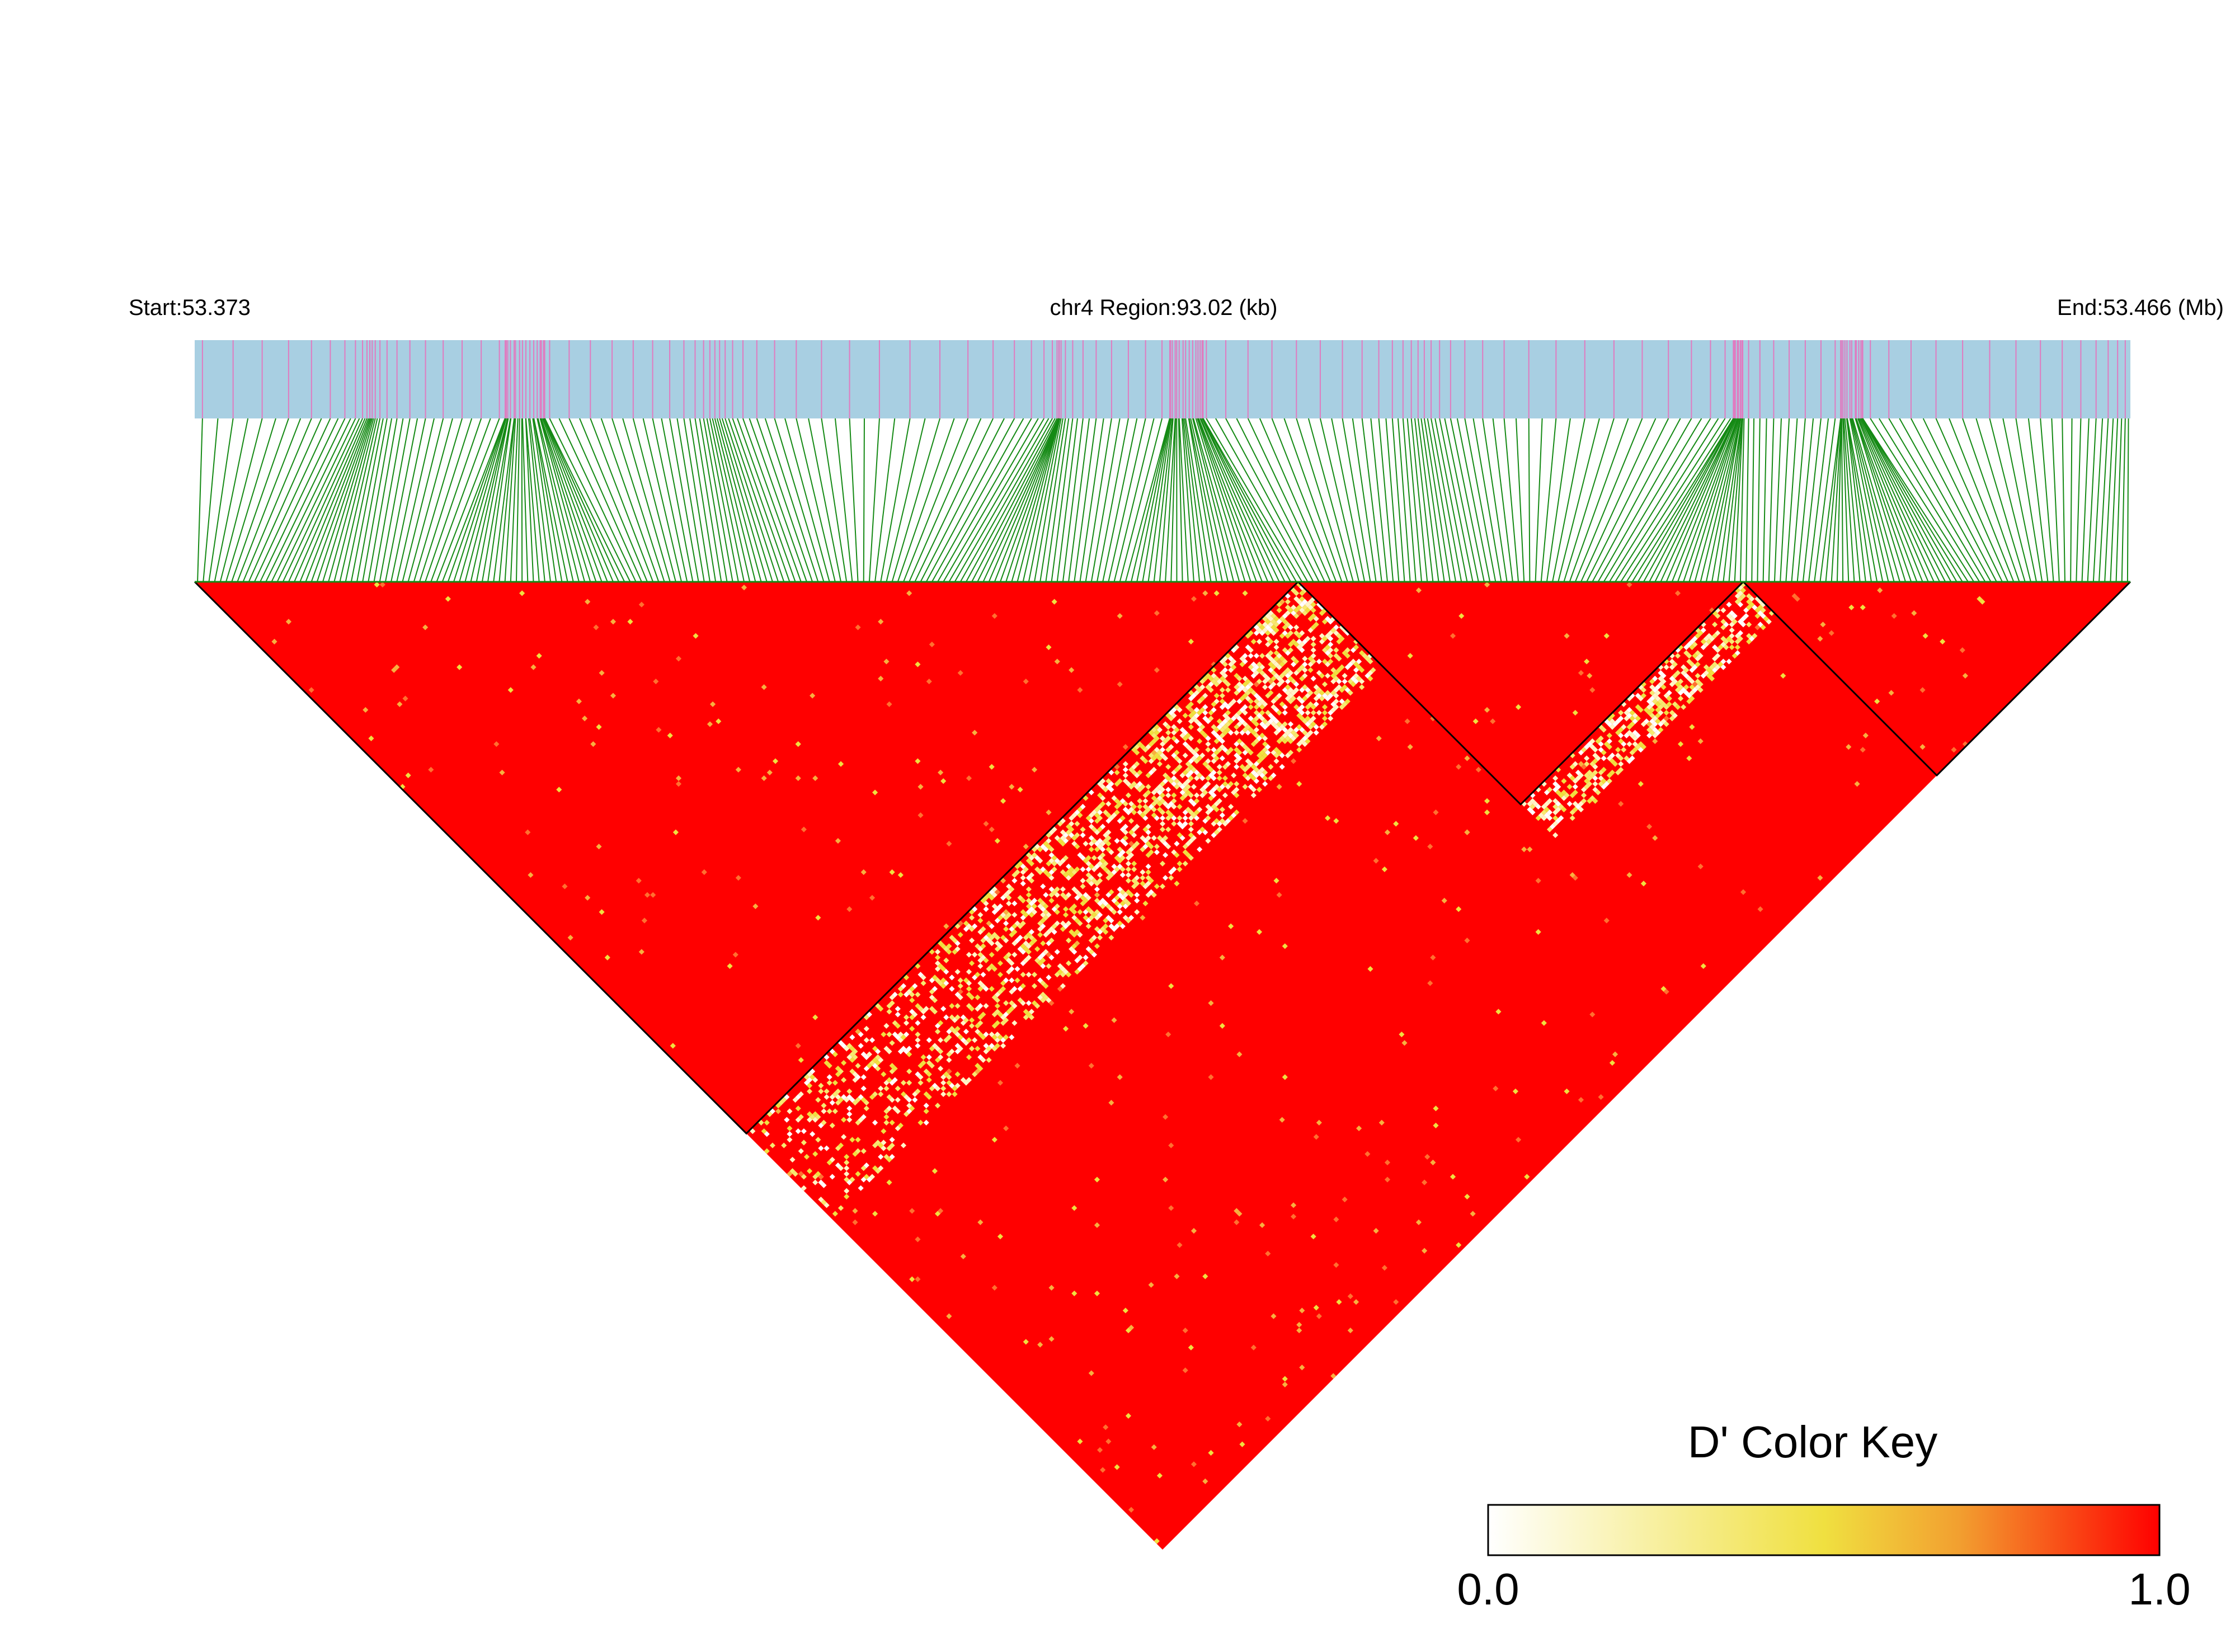 Image resolution: width=2235 pixels, height=1652 pixels. What do you see at coordinates (1164, 308) in the screenshot?
I see `region-label: chr4 Region:93.02 (kb)` at bounding box center [1164, 308].